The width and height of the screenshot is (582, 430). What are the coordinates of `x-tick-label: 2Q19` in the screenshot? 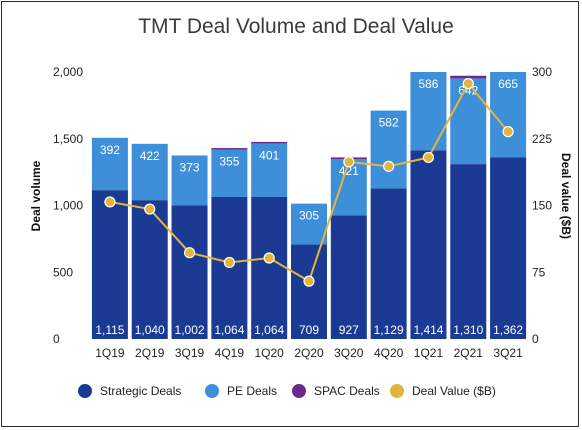 It's located at (150, 353).